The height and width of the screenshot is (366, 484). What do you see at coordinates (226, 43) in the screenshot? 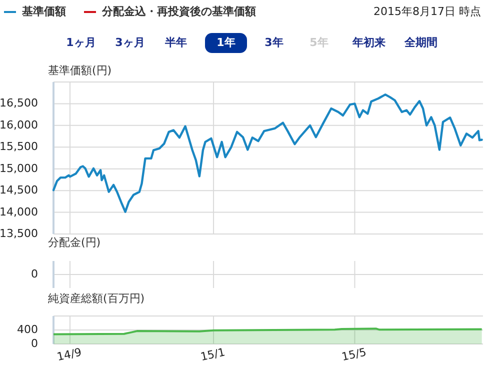
I see `text: 1年` at bounding box center [226, 43].